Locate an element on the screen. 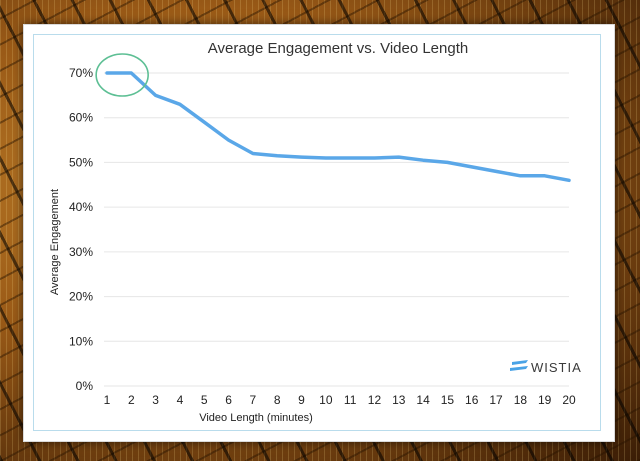 This screenshot has width=640, height=461. x-tick-label: 20 is located at coordinates (569, 400).